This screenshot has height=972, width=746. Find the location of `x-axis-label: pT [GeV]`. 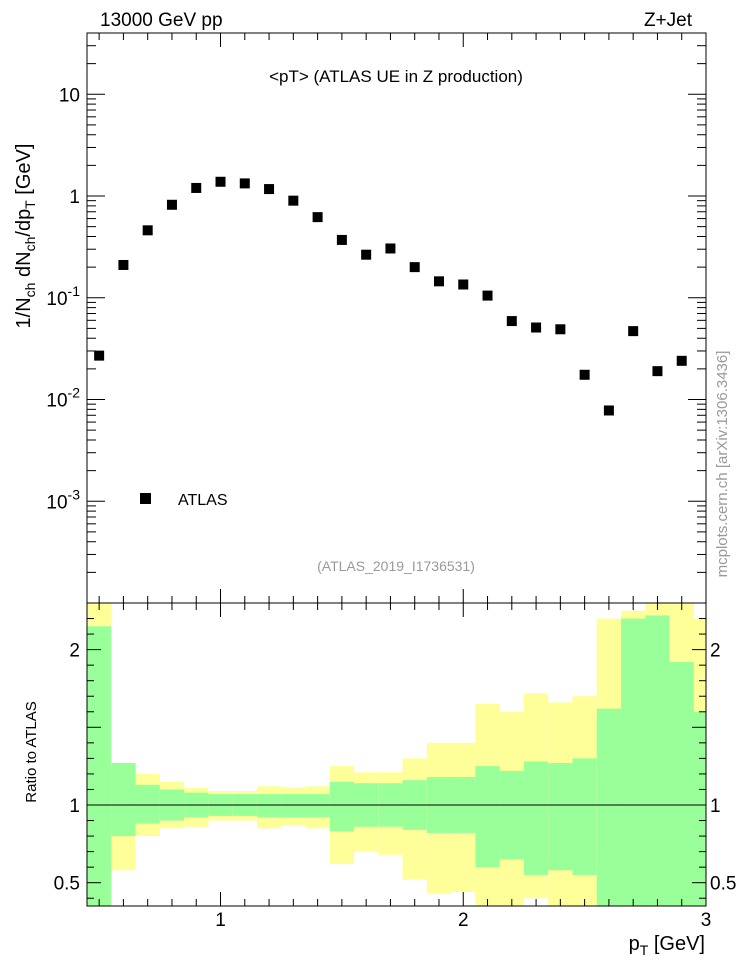

x-axis-label: pT [GeV] is located at coordinates (667, 945).